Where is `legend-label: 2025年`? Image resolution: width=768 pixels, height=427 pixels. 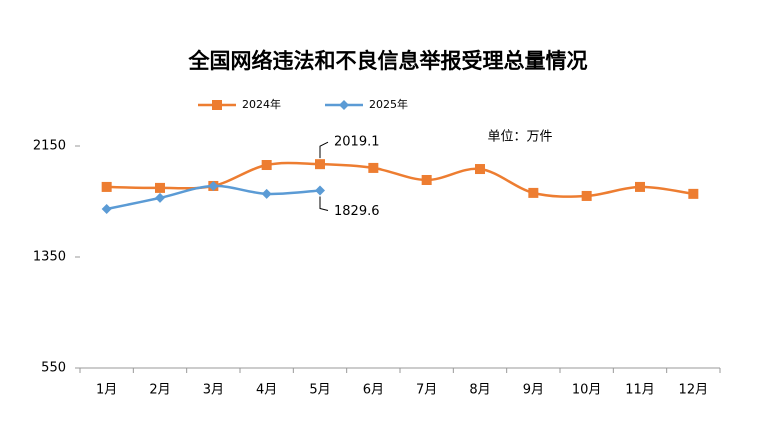 legend-label: 2025年 is located at coordinates (388, 104).